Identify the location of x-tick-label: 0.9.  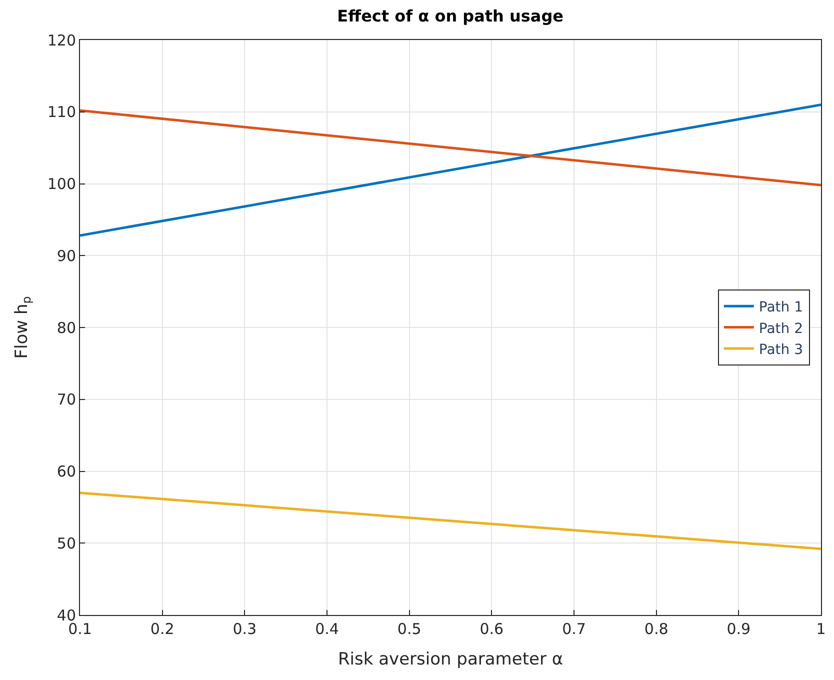
(738, 629).